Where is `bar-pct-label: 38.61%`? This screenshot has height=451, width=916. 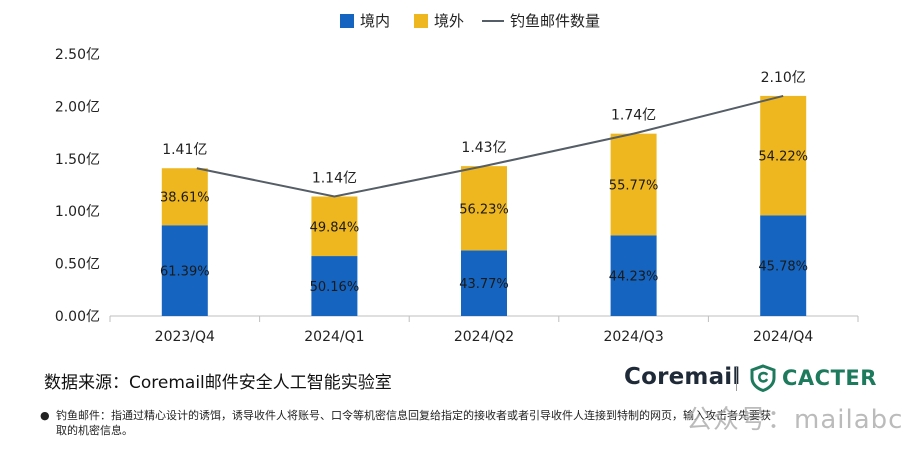
bar-pct-label: 38.61% is located at coordinates (185, 198).